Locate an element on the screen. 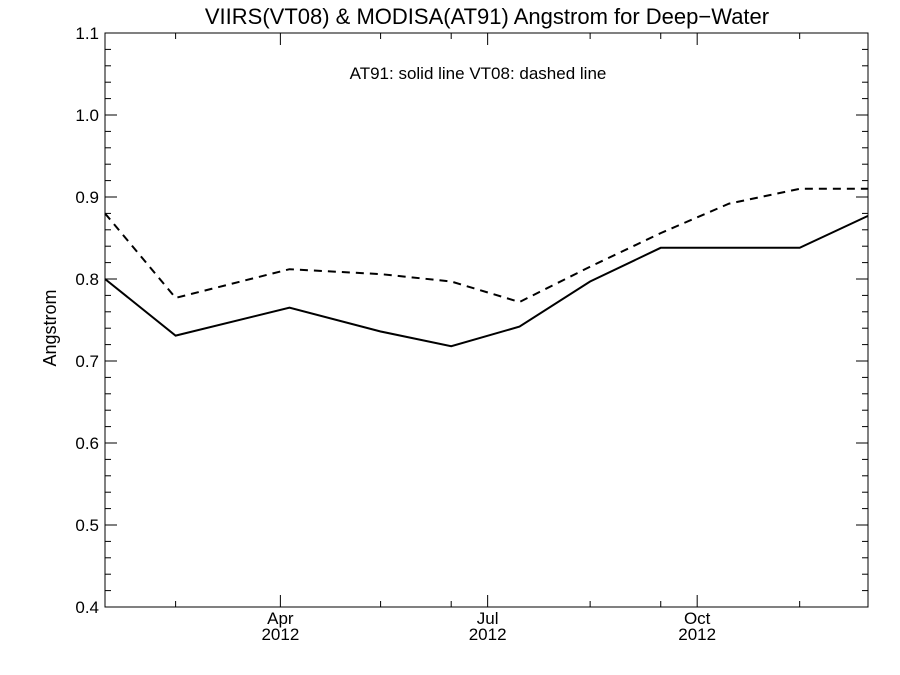  series-line-vt08 is located at coordinates (486, 245).